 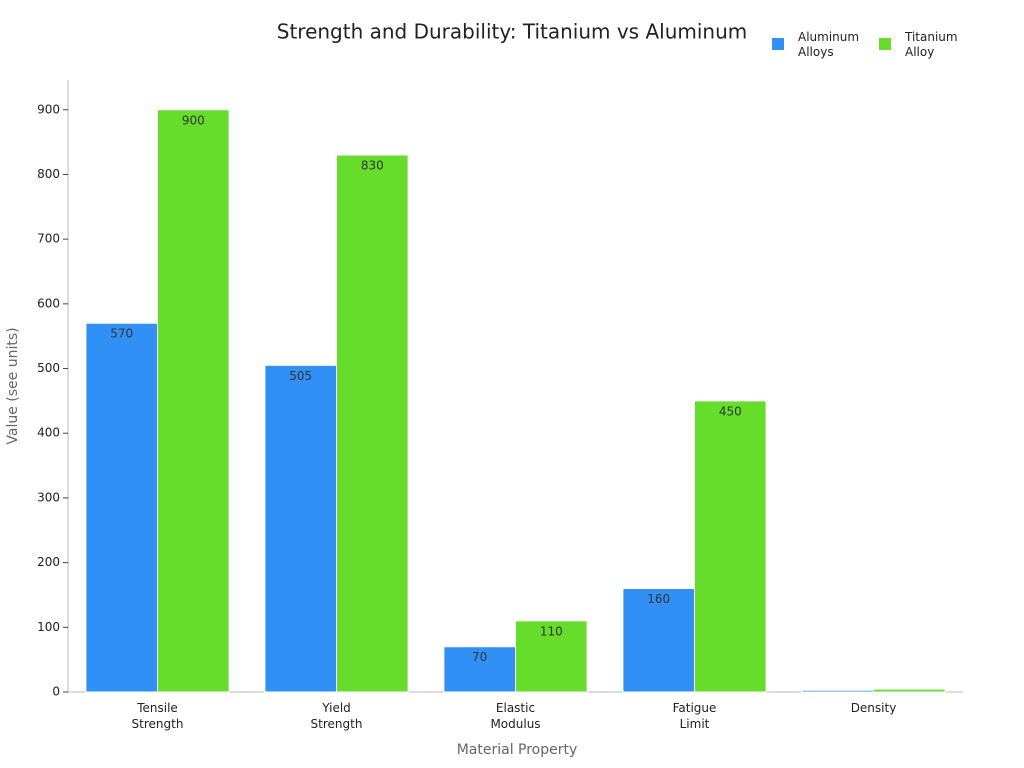 What do you see at coordinates (48, 174) in the screenshot?
I see `y-tick-label: 800` at bounding box center [48, 174].